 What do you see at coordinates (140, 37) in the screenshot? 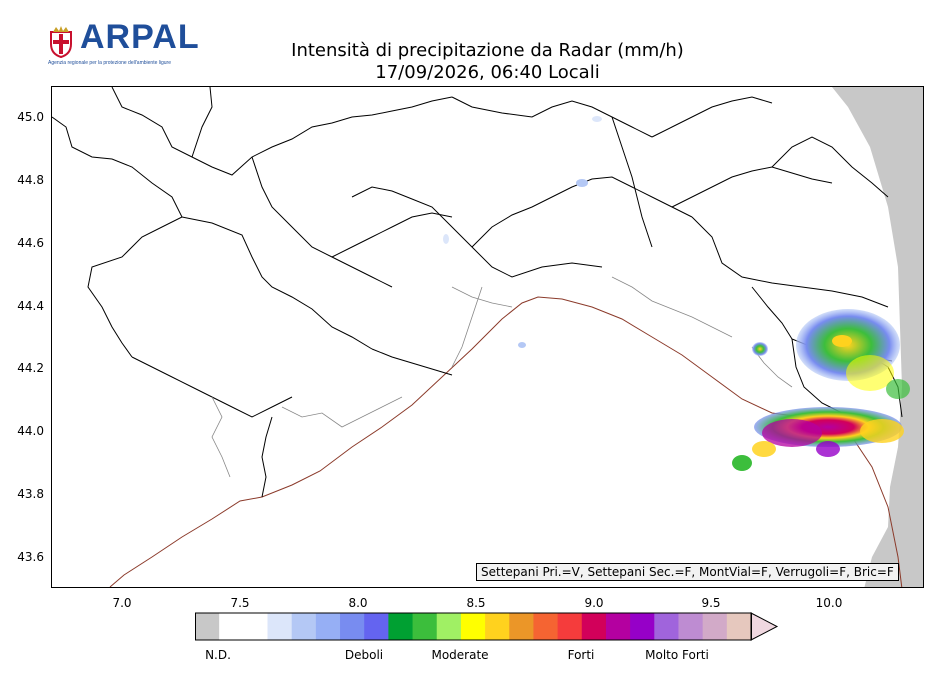
I see `brand-name: ARPAL` at bounding box center [140, 37].